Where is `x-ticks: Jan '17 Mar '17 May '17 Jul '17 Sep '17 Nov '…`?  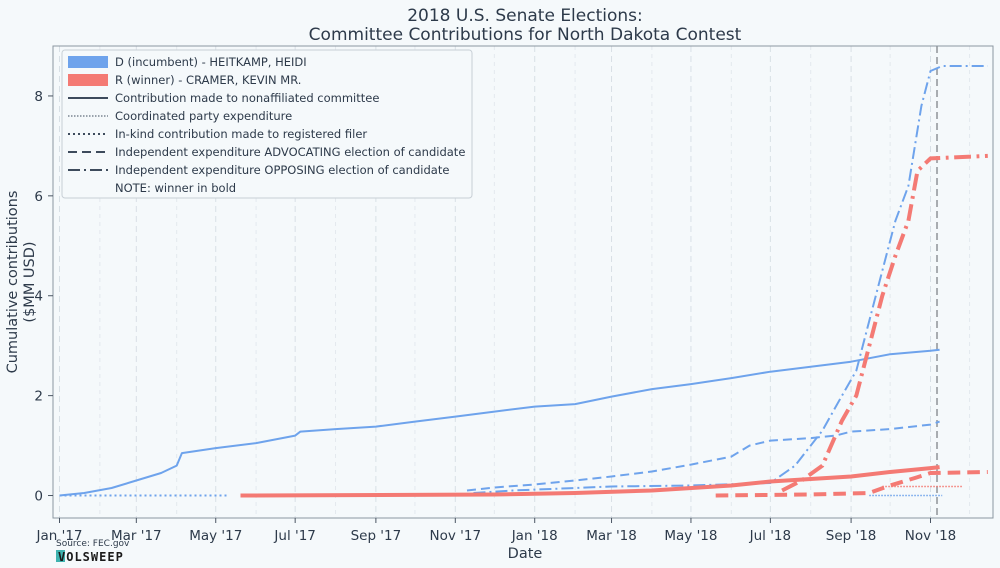
x-ticks: Jan '17 Mar '17 May '17 Jul '17 Sep '17 Nov '… is located at coordinates (496, 531).